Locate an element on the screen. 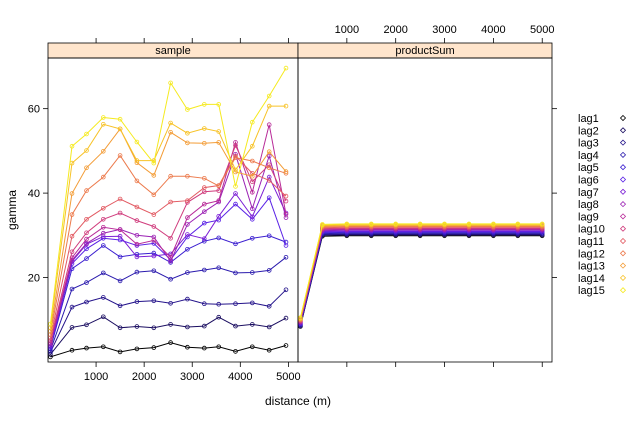 The image size is (640, 421). series-line-productSum-lag3 is located at coordinates (421, 279).